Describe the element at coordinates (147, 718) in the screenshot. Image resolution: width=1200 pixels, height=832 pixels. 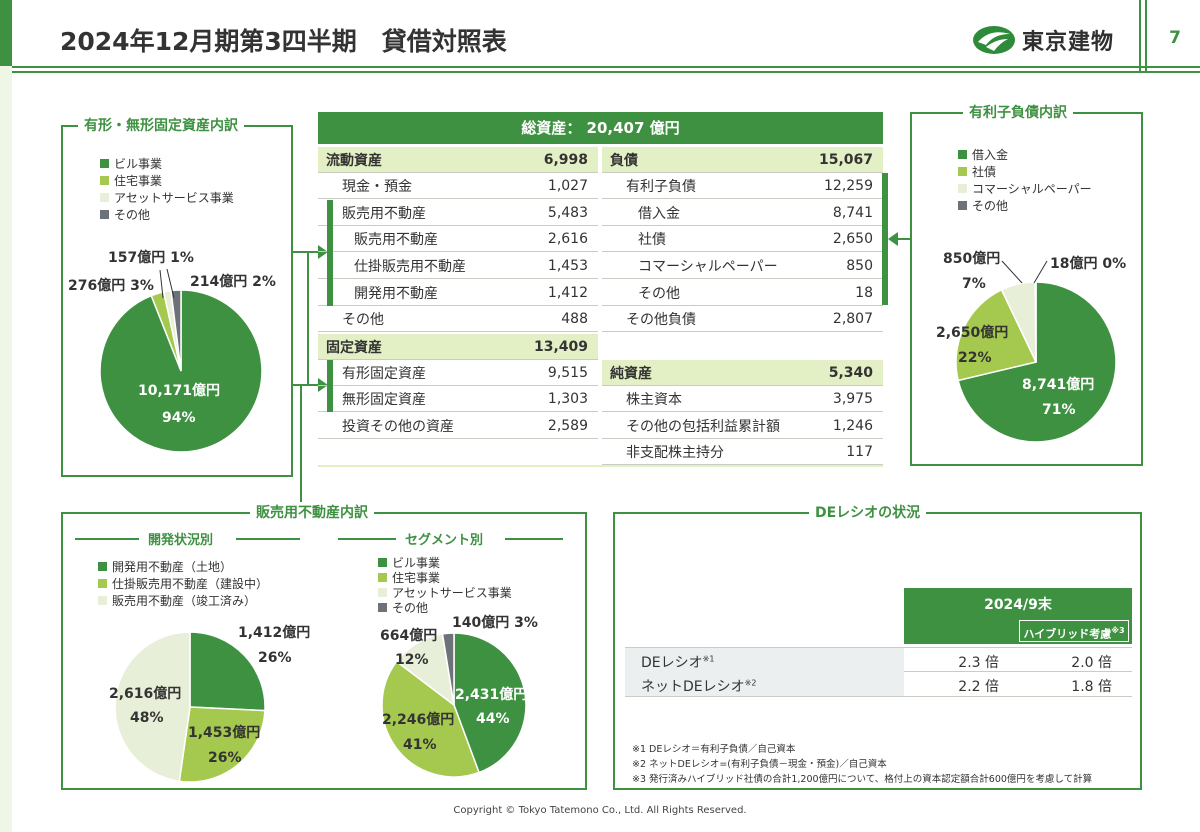
I see `pie-label-done-pct: 48%` at that location.